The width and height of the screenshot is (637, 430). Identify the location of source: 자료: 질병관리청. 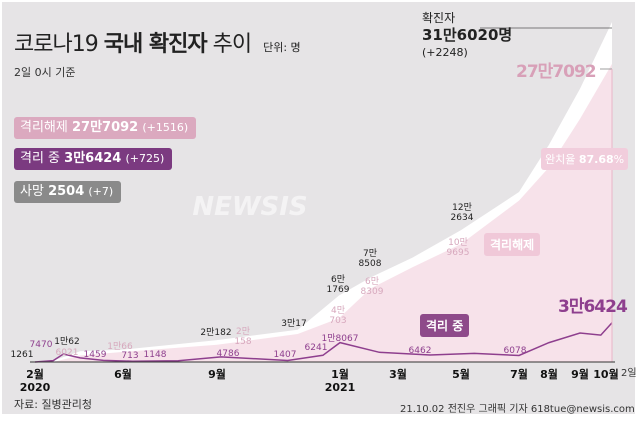
(53, 404).